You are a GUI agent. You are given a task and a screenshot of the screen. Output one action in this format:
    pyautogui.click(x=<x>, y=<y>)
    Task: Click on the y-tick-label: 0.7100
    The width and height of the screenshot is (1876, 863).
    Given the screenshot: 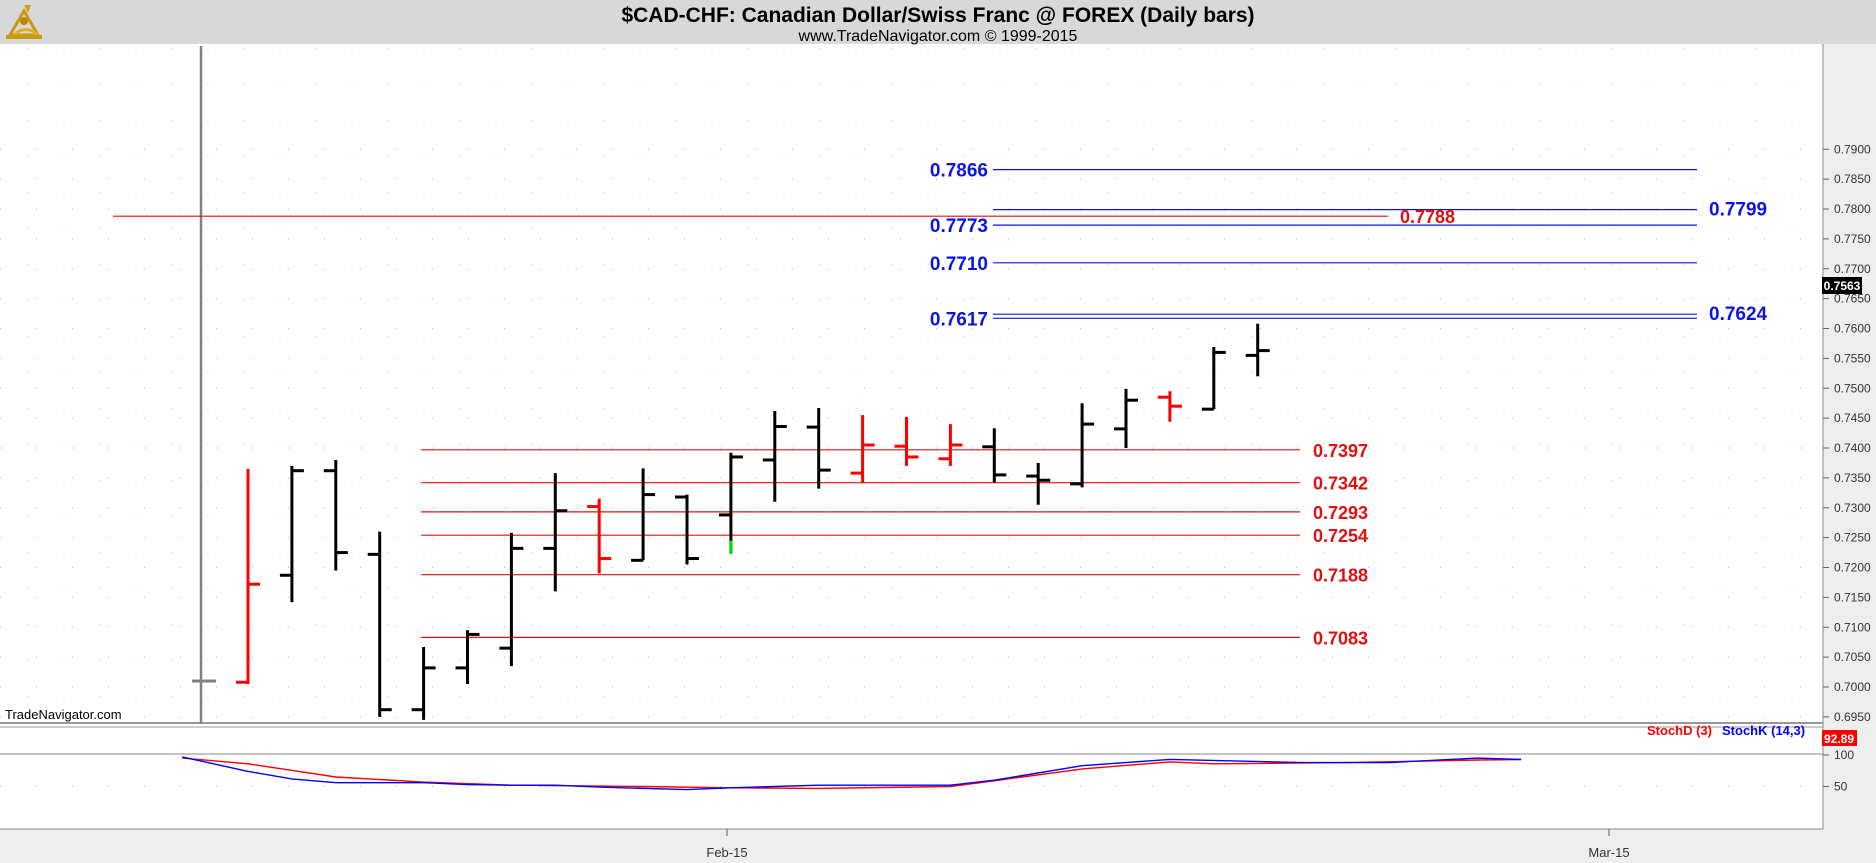 What is the action you would take?
    pyautogui.click(x=1852, y=627)
    